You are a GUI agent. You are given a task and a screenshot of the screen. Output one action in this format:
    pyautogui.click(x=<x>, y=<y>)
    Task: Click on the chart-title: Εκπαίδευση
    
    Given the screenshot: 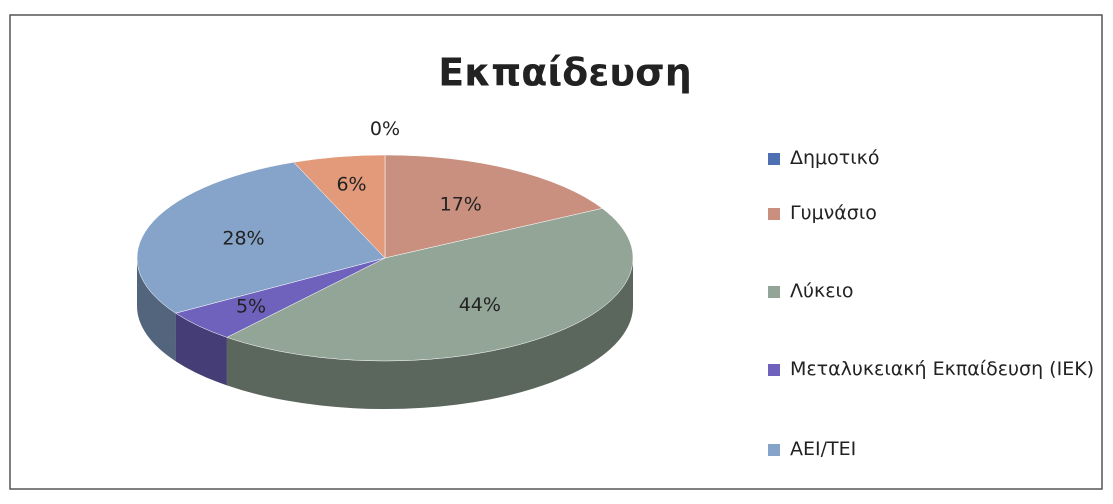 What is the action you would take?
    pyautogui.click(x=565, y=73)
    